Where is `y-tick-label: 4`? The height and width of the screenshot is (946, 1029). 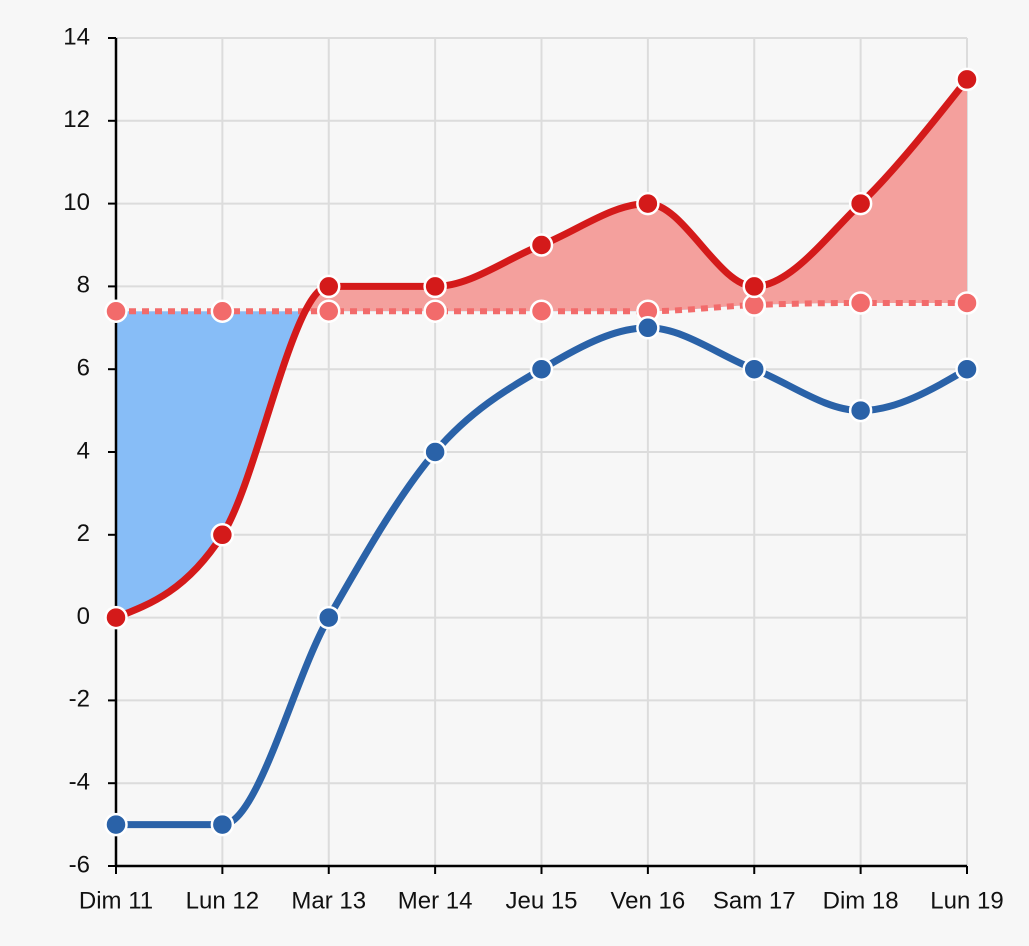 y-tick-label: 4 is located at coordinates (83, 450).